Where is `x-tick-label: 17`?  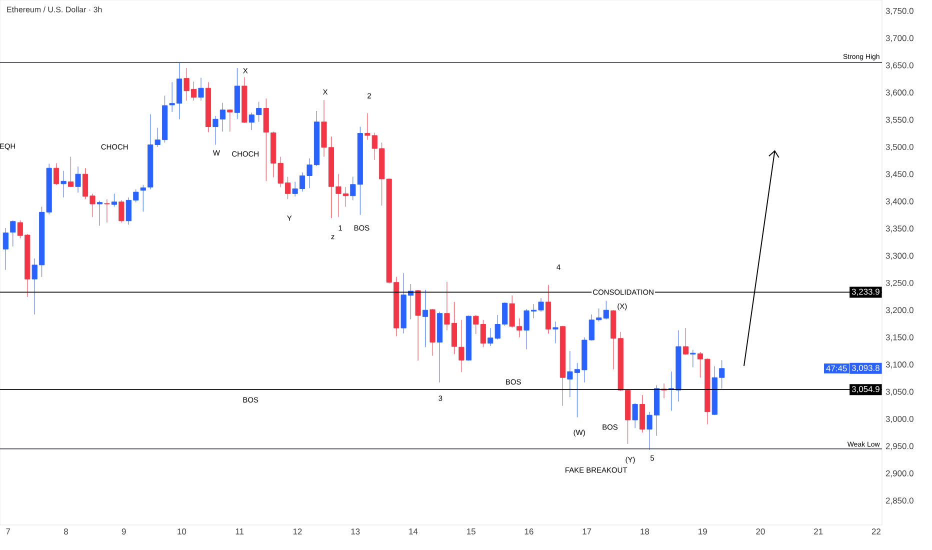
x-tick-label: 17 is located at coordinates (587, 531).